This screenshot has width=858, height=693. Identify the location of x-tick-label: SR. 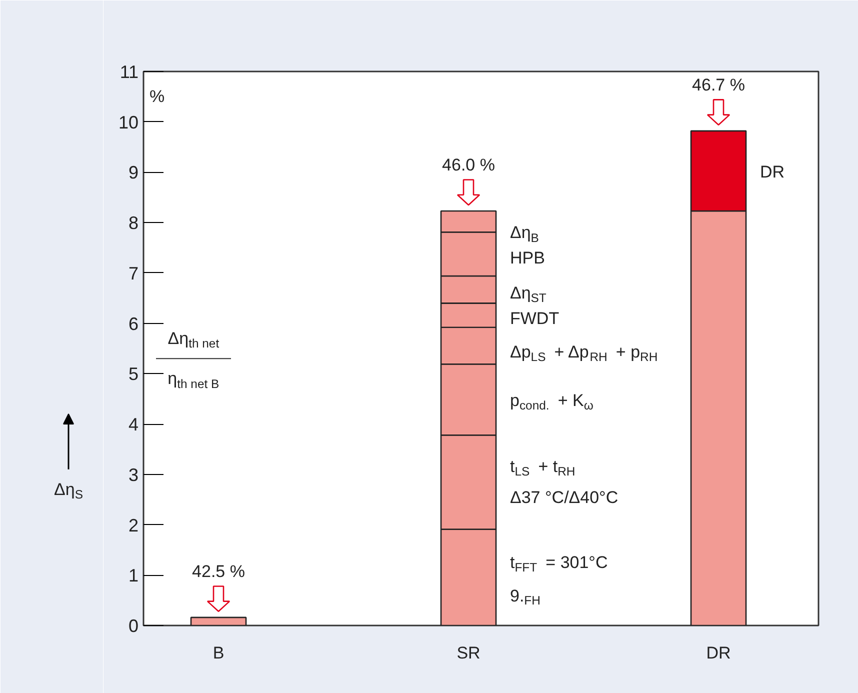
(468, 653).